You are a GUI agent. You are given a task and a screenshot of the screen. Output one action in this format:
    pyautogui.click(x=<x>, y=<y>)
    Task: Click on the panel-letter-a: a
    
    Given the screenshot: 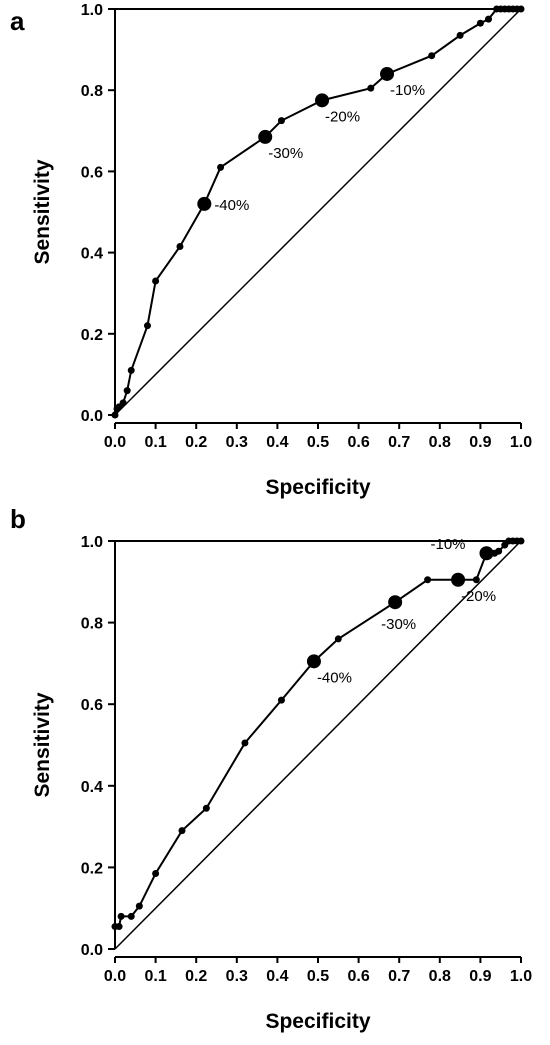 What is the action you would take?
    pyautogui.click(x=17, y=21)
    